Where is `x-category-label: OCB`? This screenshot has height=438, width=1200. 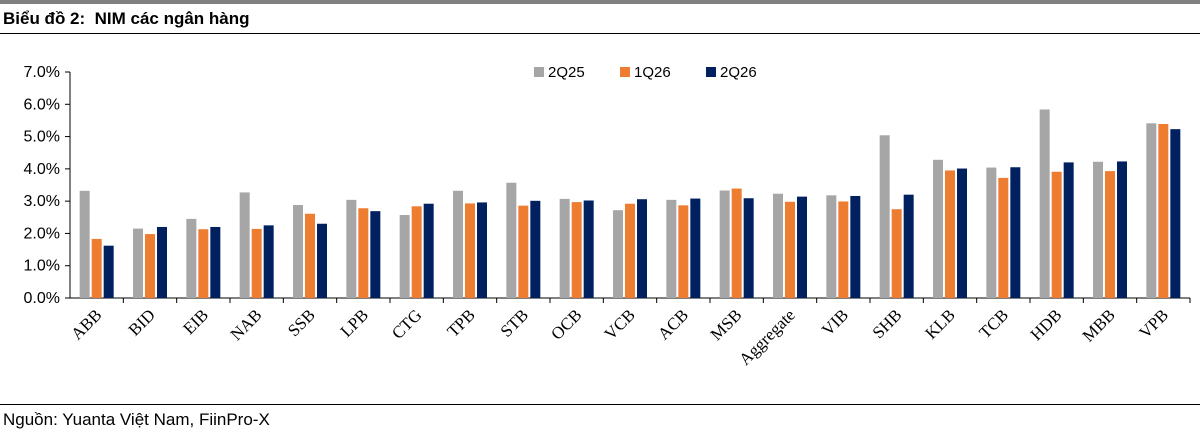 x-category-label: OCB is located at coordinates (566, 324).